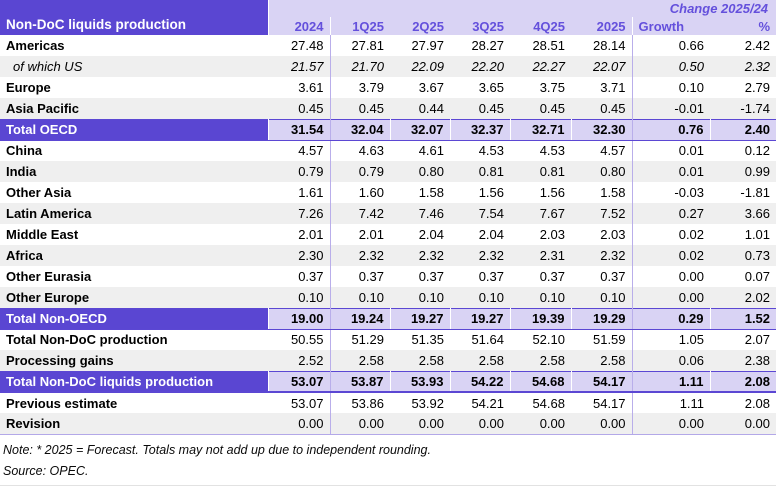 The width and height of the screenshot is (776, 486). I want to click on value-cell-2024: 2.30, so click(299, 255).